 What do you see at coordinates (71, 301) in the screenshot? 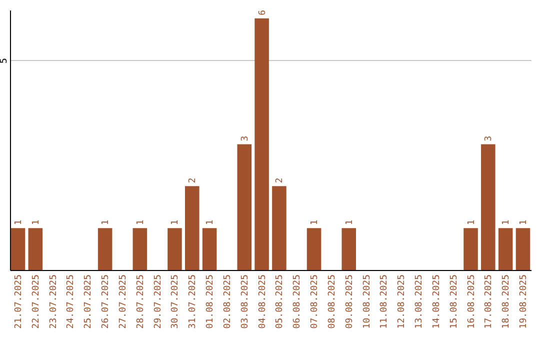
I see `x-tick-label: 24.07.2025` at bounding box center [71, 301].